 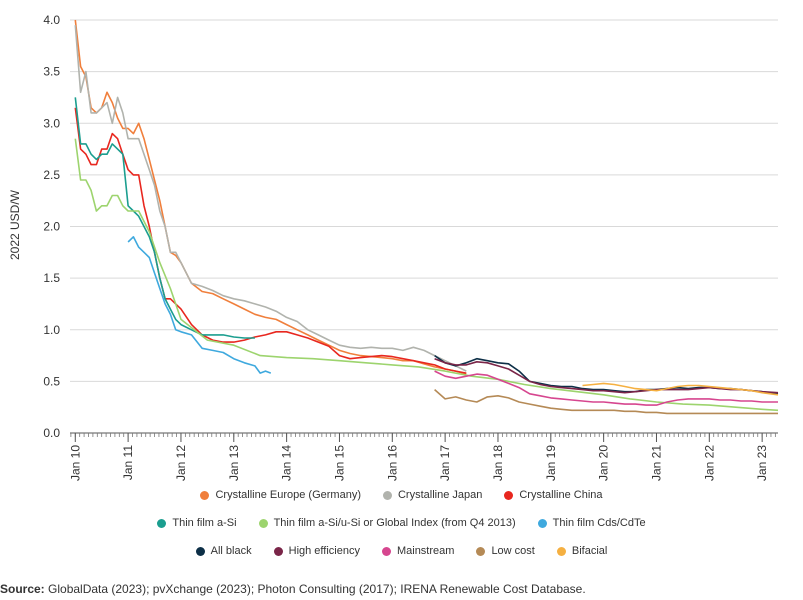 What do you see at coordinates (440, 495) in the screenshot?
I see `legend-label: Crystalline Japan` at bounding box center [440, 495].